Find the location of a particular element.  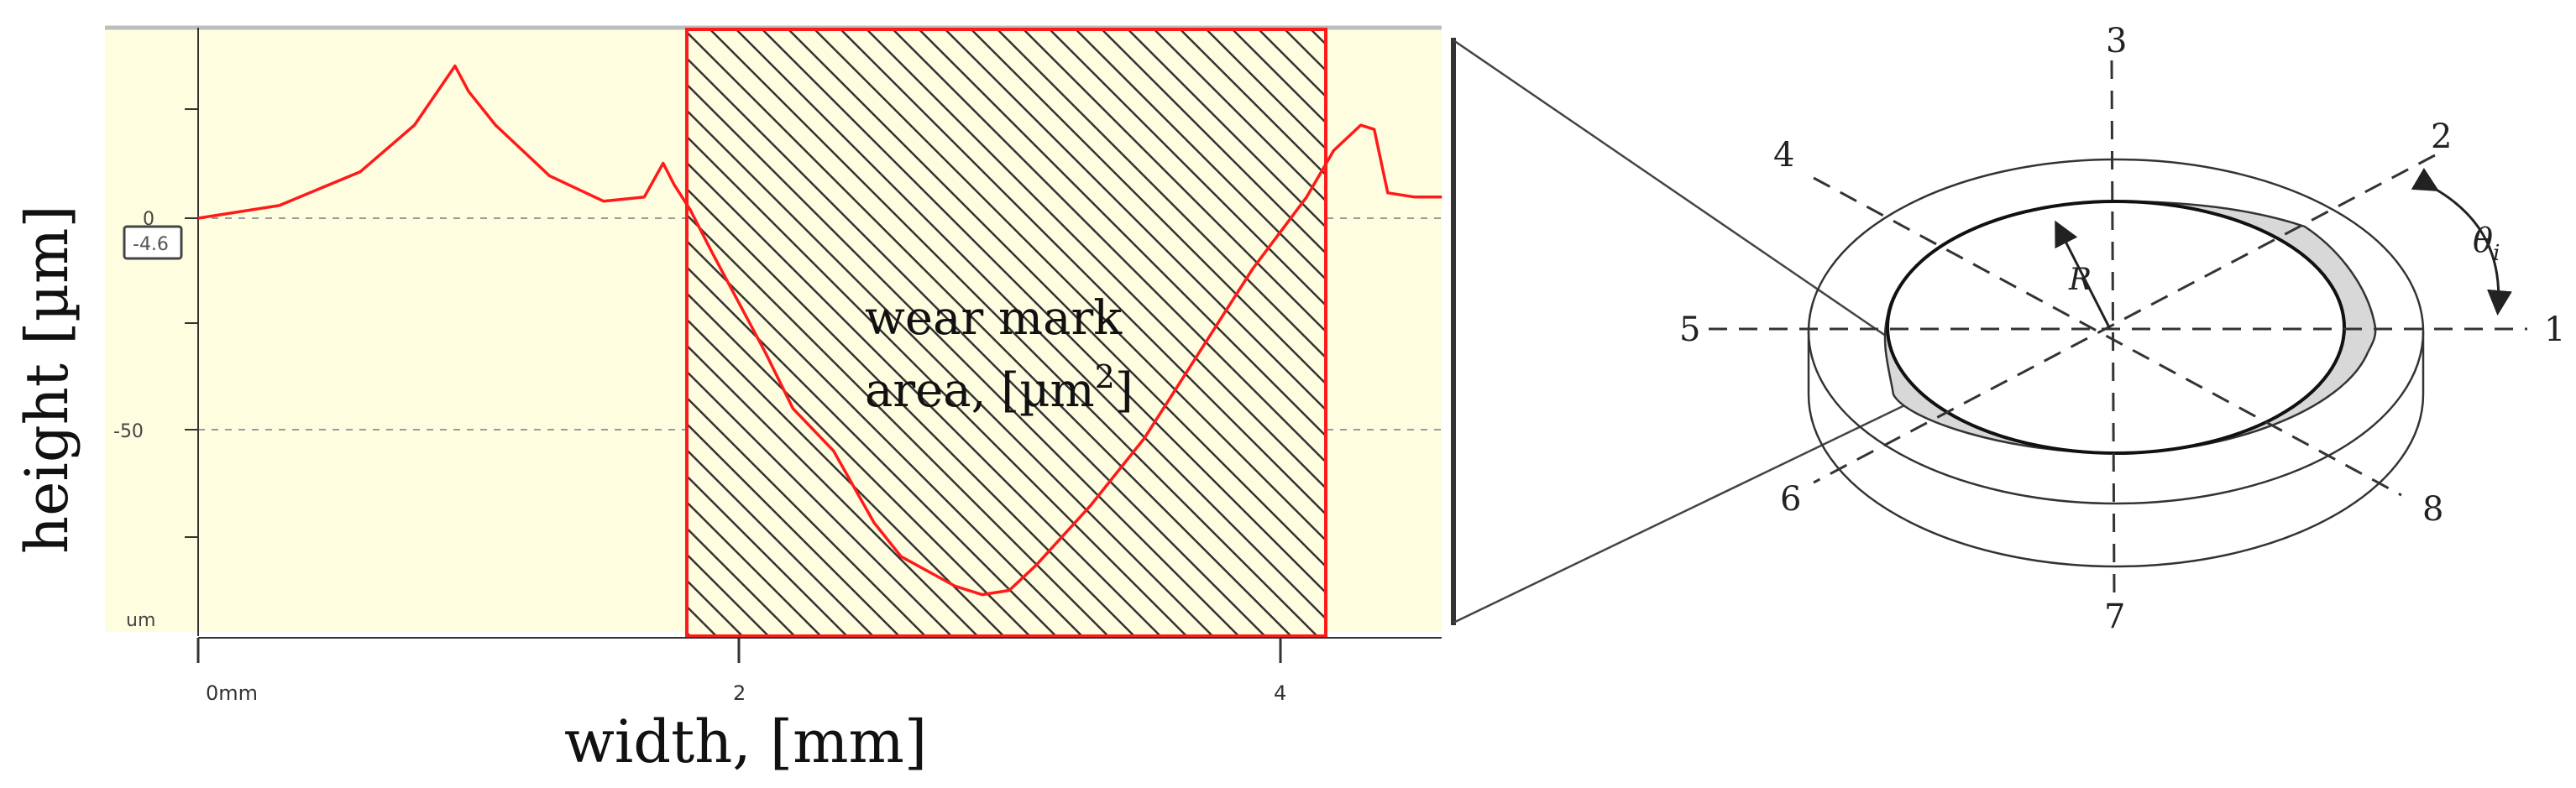

radial-label-6: 6 is located at coordinates (1791, 500).